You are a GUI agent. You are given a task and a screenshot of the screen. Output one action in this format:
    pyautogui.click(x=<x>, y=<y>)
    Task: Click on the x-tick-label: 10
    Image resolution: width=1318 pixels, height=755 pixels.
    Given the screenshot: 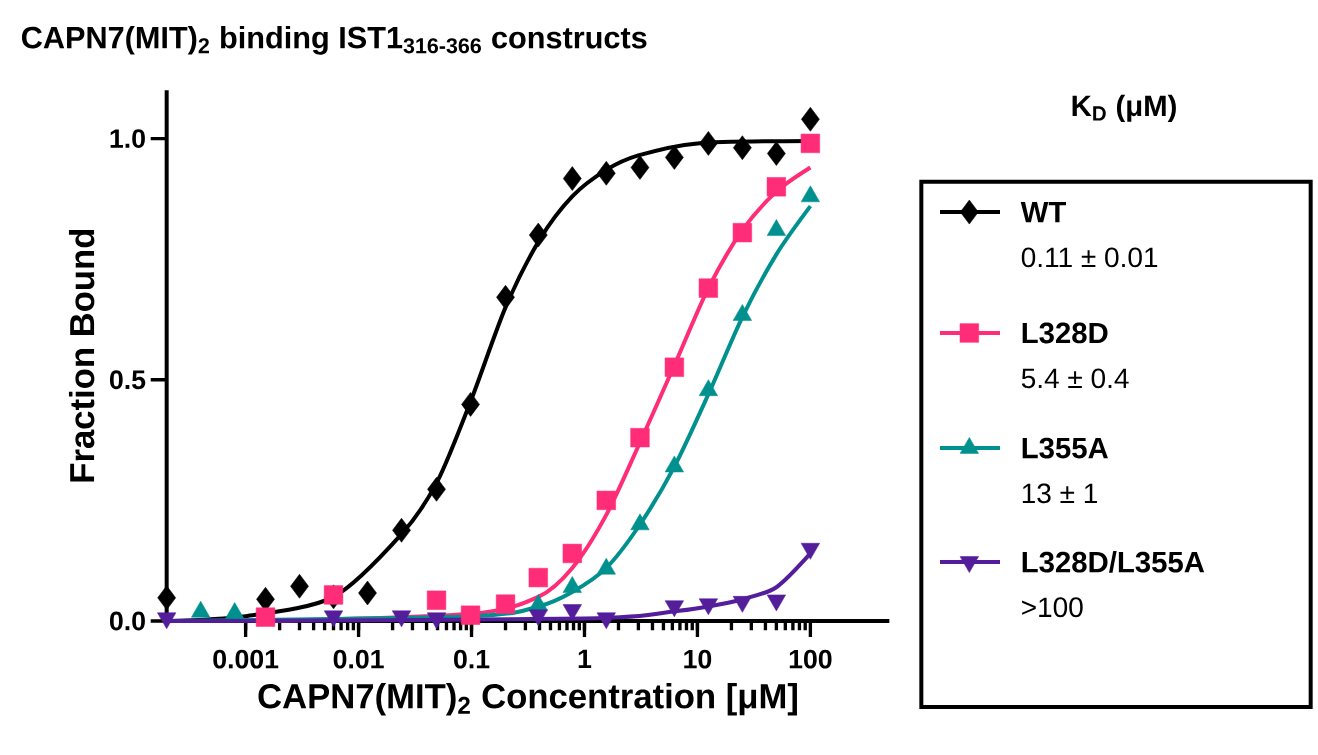 What is the action you would take?
    pyautogui.click(x=698, y=659)
    